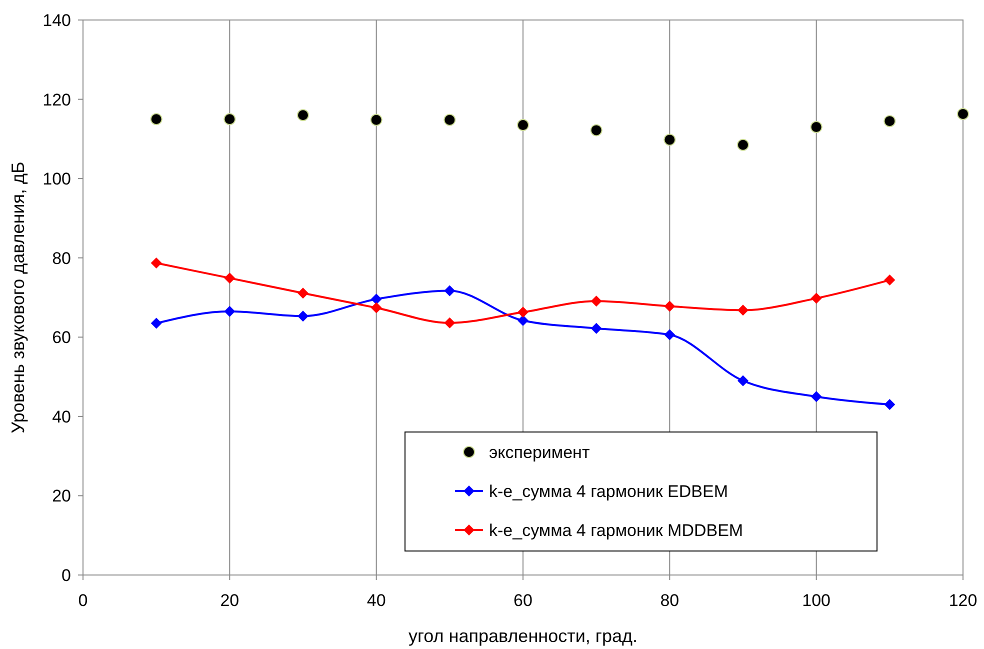 The height and width of the screenshot is (649, 984). Describe the element at coordinates (61, 416) in the screenshot. I see `y-tick-label: 40` at that location.